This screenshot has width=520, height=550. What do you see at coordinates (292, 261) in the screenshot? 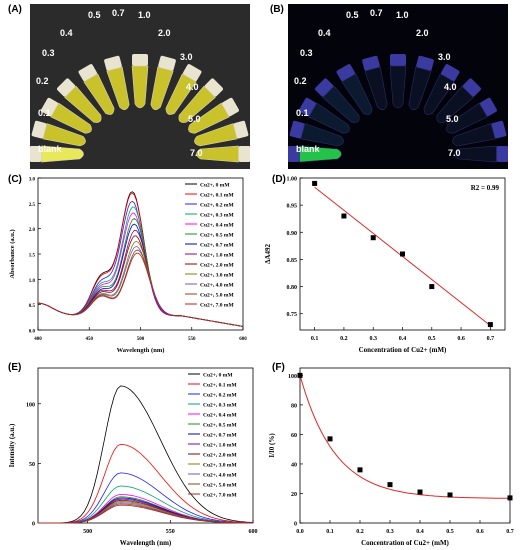
I see `y-tick-label: 0.85` at bounding box center [292, 261].